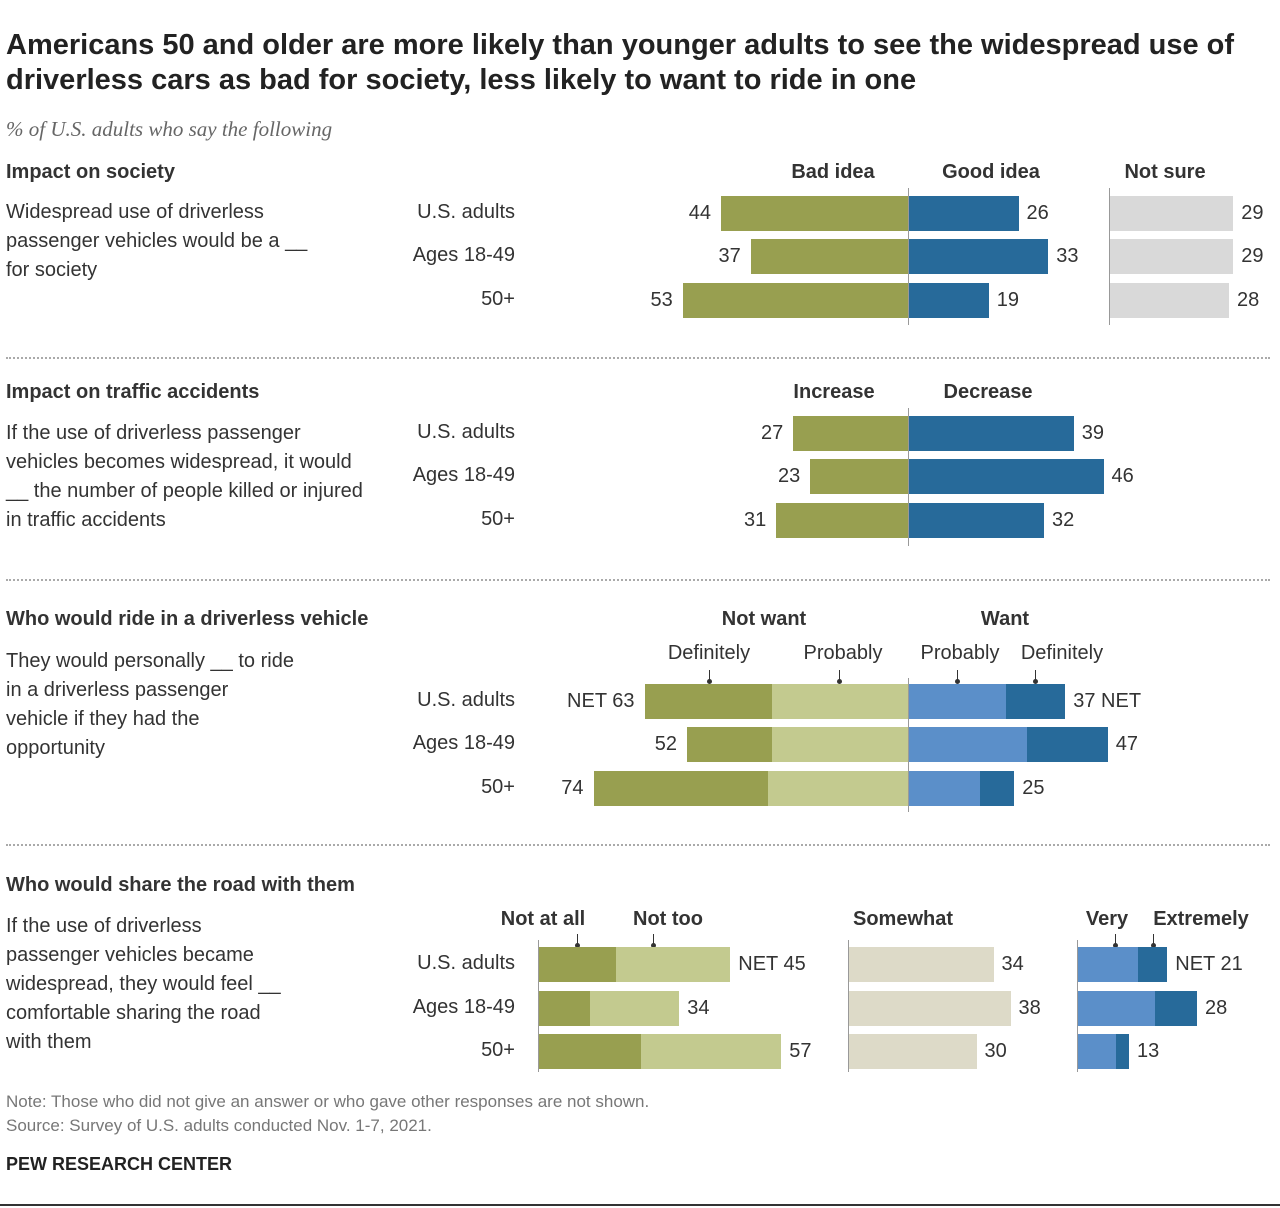  What do you see at coordinates (119, 1164) in the screenshot?
I see `brand-logo: PEW RESEARCH CENTER` at bounding box center [119, 1164].